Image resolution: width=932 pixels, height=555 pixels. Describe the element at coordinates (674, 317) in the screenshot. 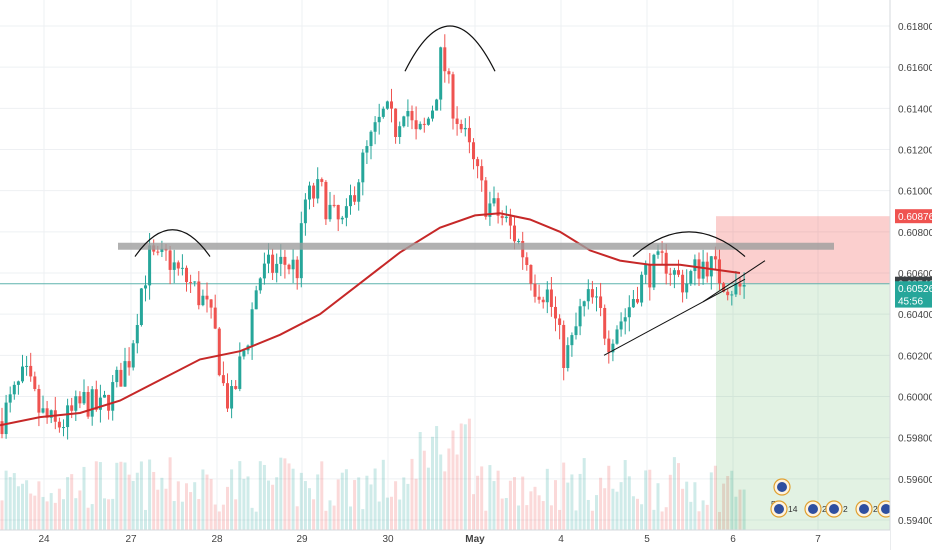

I see `trendline-bottom` at that location.